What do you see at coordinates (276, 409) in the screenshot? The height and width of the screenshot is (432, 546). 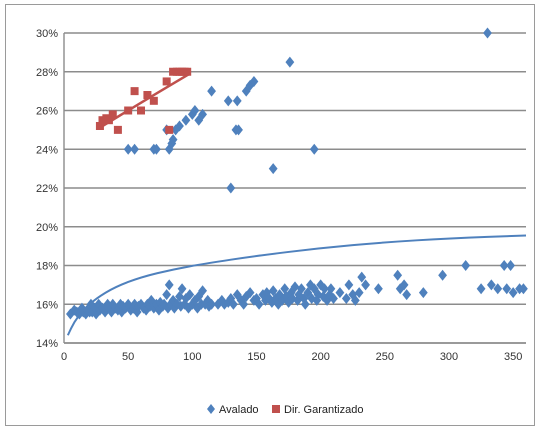 I see `legend-square-icon` at bounding box center [276, 409].